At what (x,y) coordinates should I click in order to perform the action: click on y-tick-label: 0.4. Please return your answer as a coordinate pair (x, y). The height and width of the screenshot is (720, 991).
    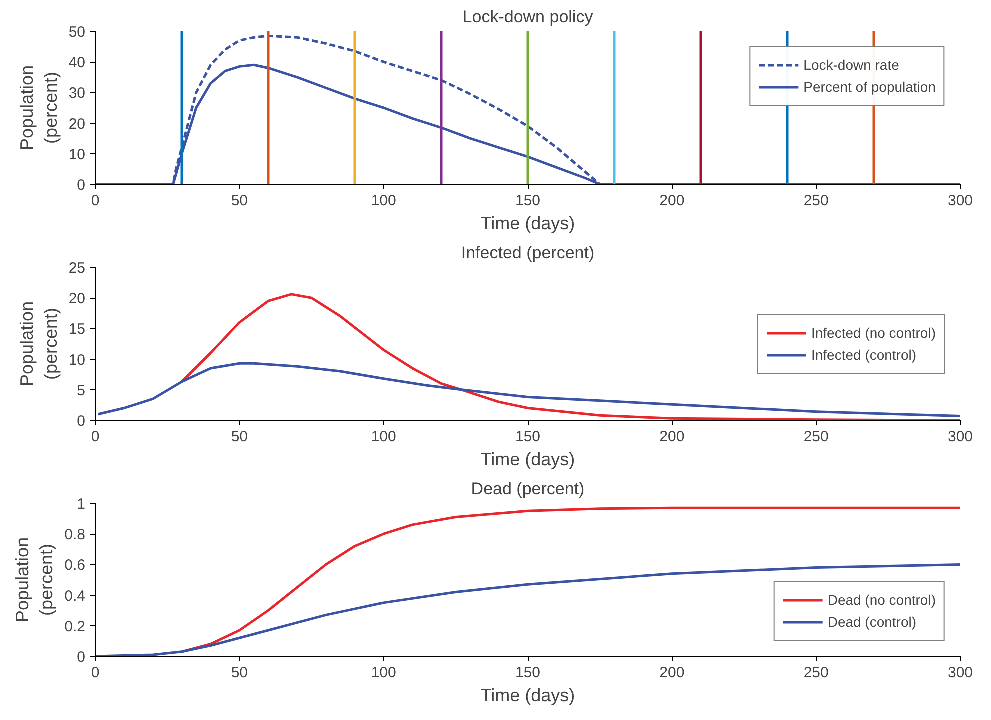
    Looking at the image, I should click on (75, 596).